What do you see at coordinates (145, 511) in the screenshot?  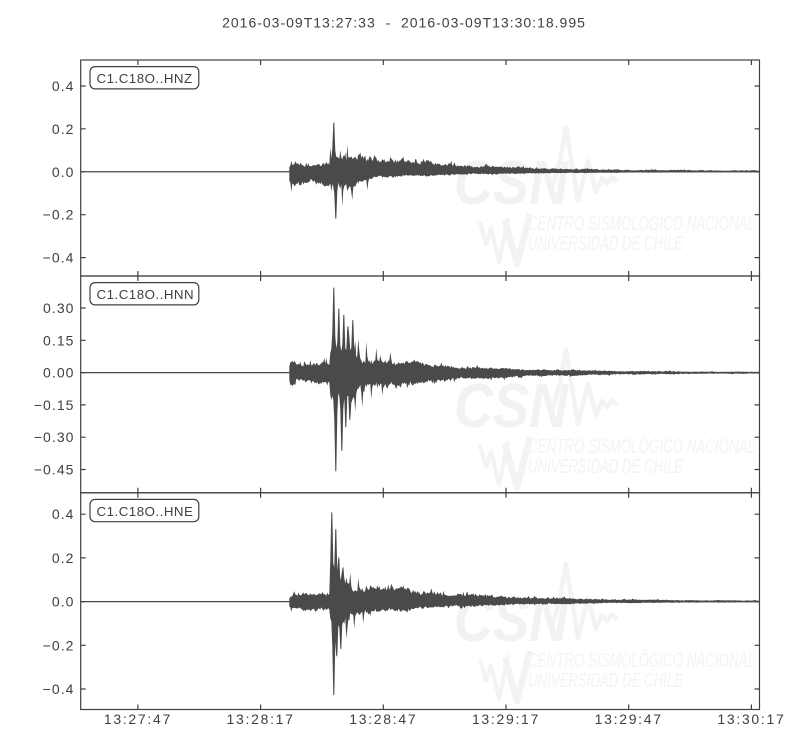 I see `svg-text: C1.C18O..HNE` at bounding box center [145, 511].